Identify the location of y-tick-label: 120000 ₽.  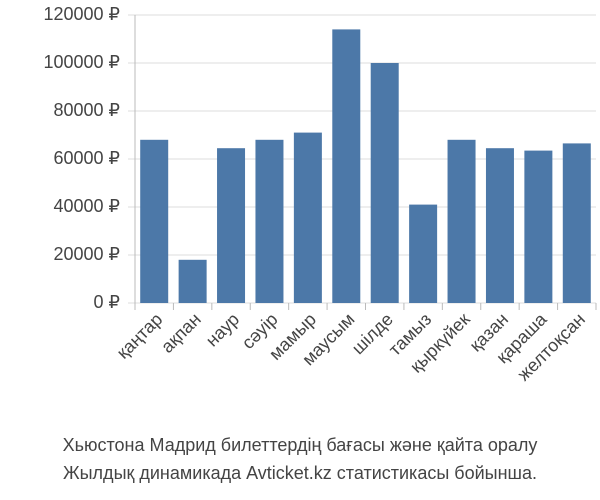
(81, 14).